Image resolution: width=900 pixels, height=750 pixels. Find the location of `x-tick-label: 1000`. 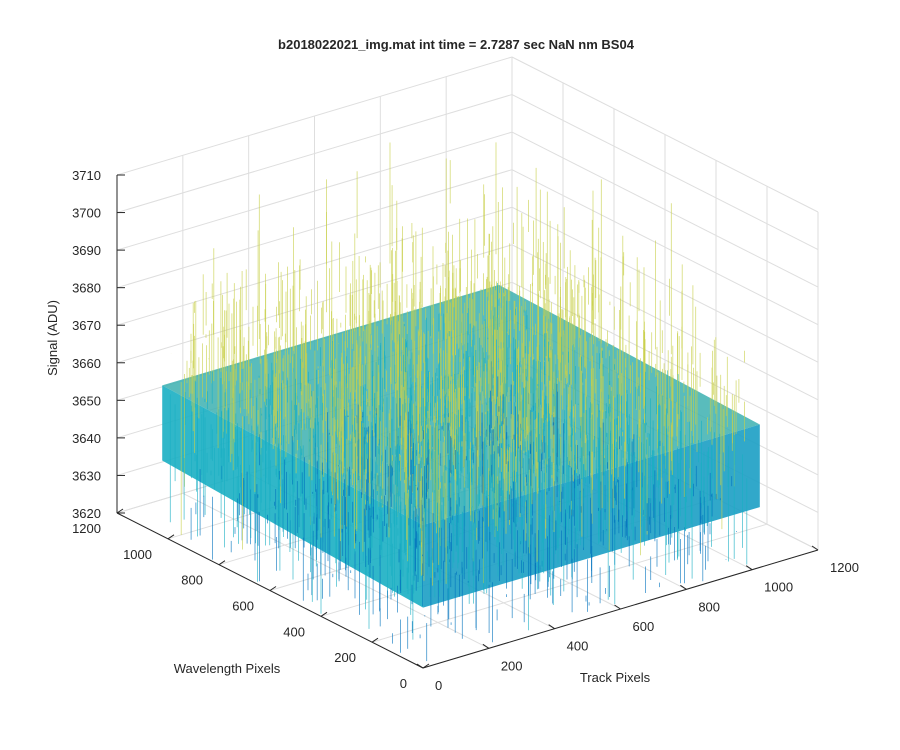

x-tick-label: 1000 is located at coordinates (778, 587).